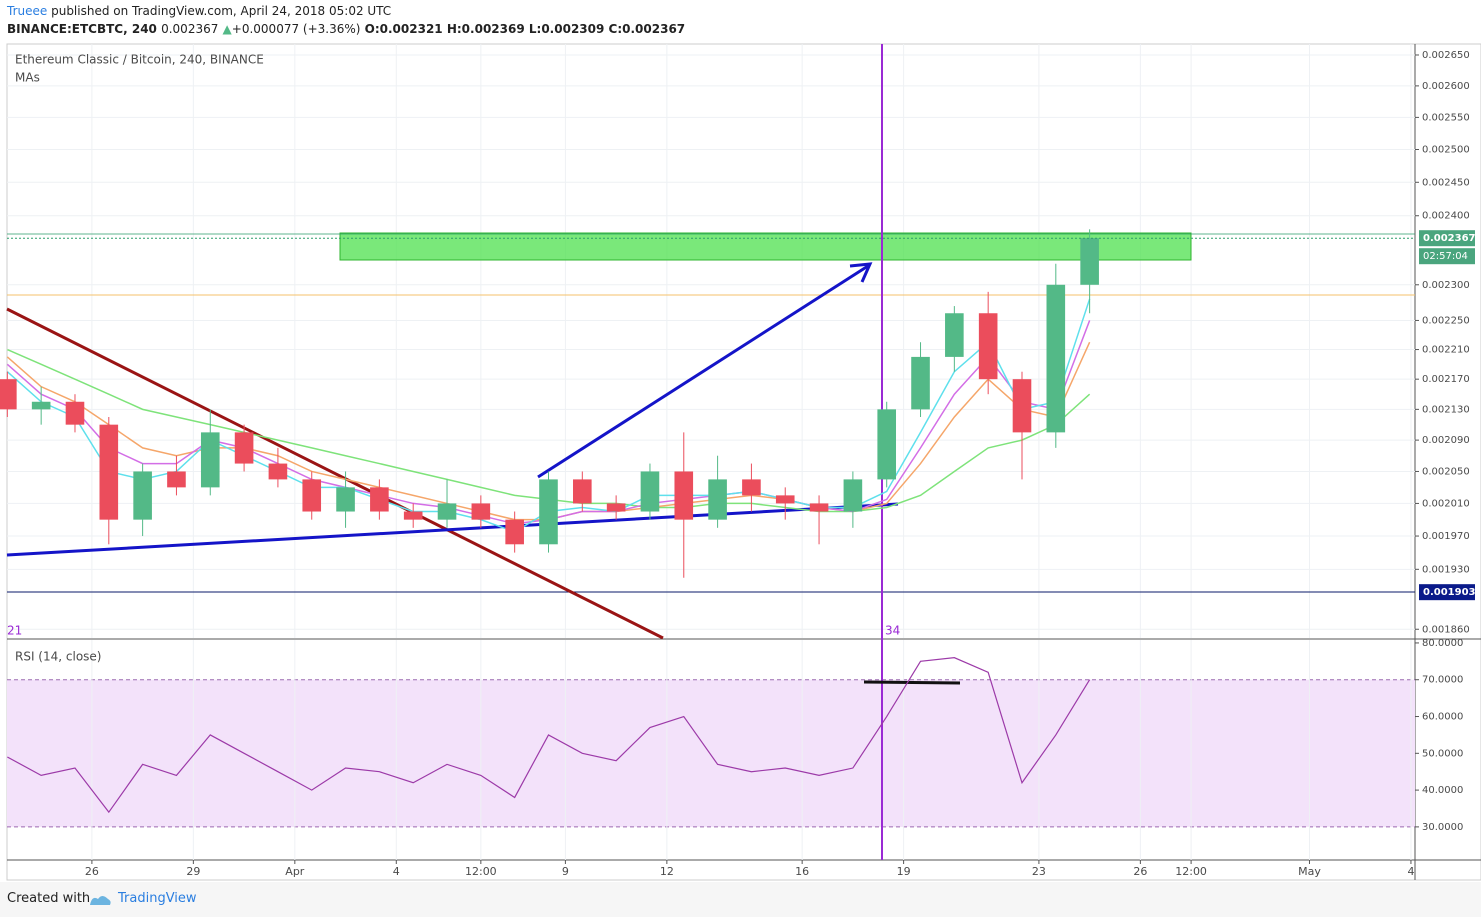 Image resolution: width=1481 pixels, height=917 pixels. I want to click on x-tick-label: 9, so click(565, 871).